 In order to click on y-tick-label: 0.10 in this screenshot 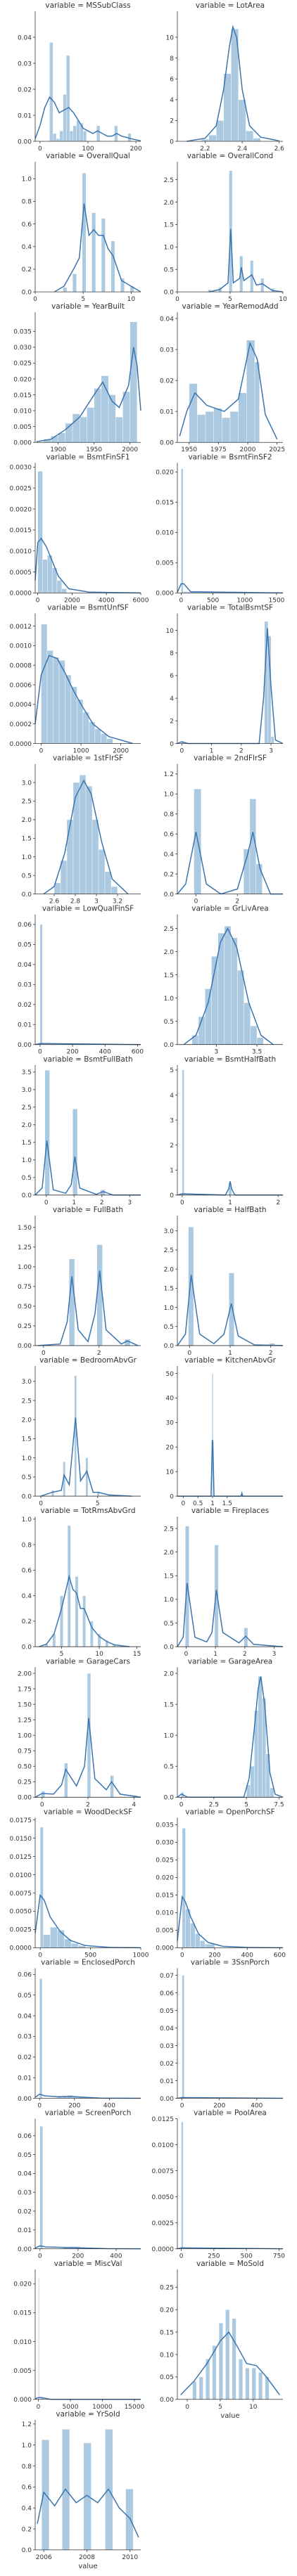, I will do `click(167, 2355)`.